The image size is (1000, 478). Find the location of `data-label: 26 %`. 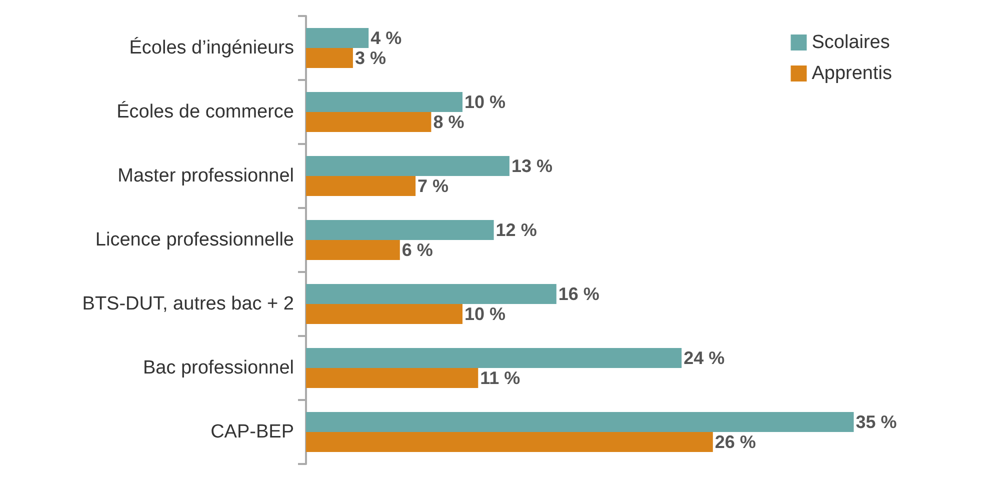

data-label: 26 % is located at coordinates (735, 442).